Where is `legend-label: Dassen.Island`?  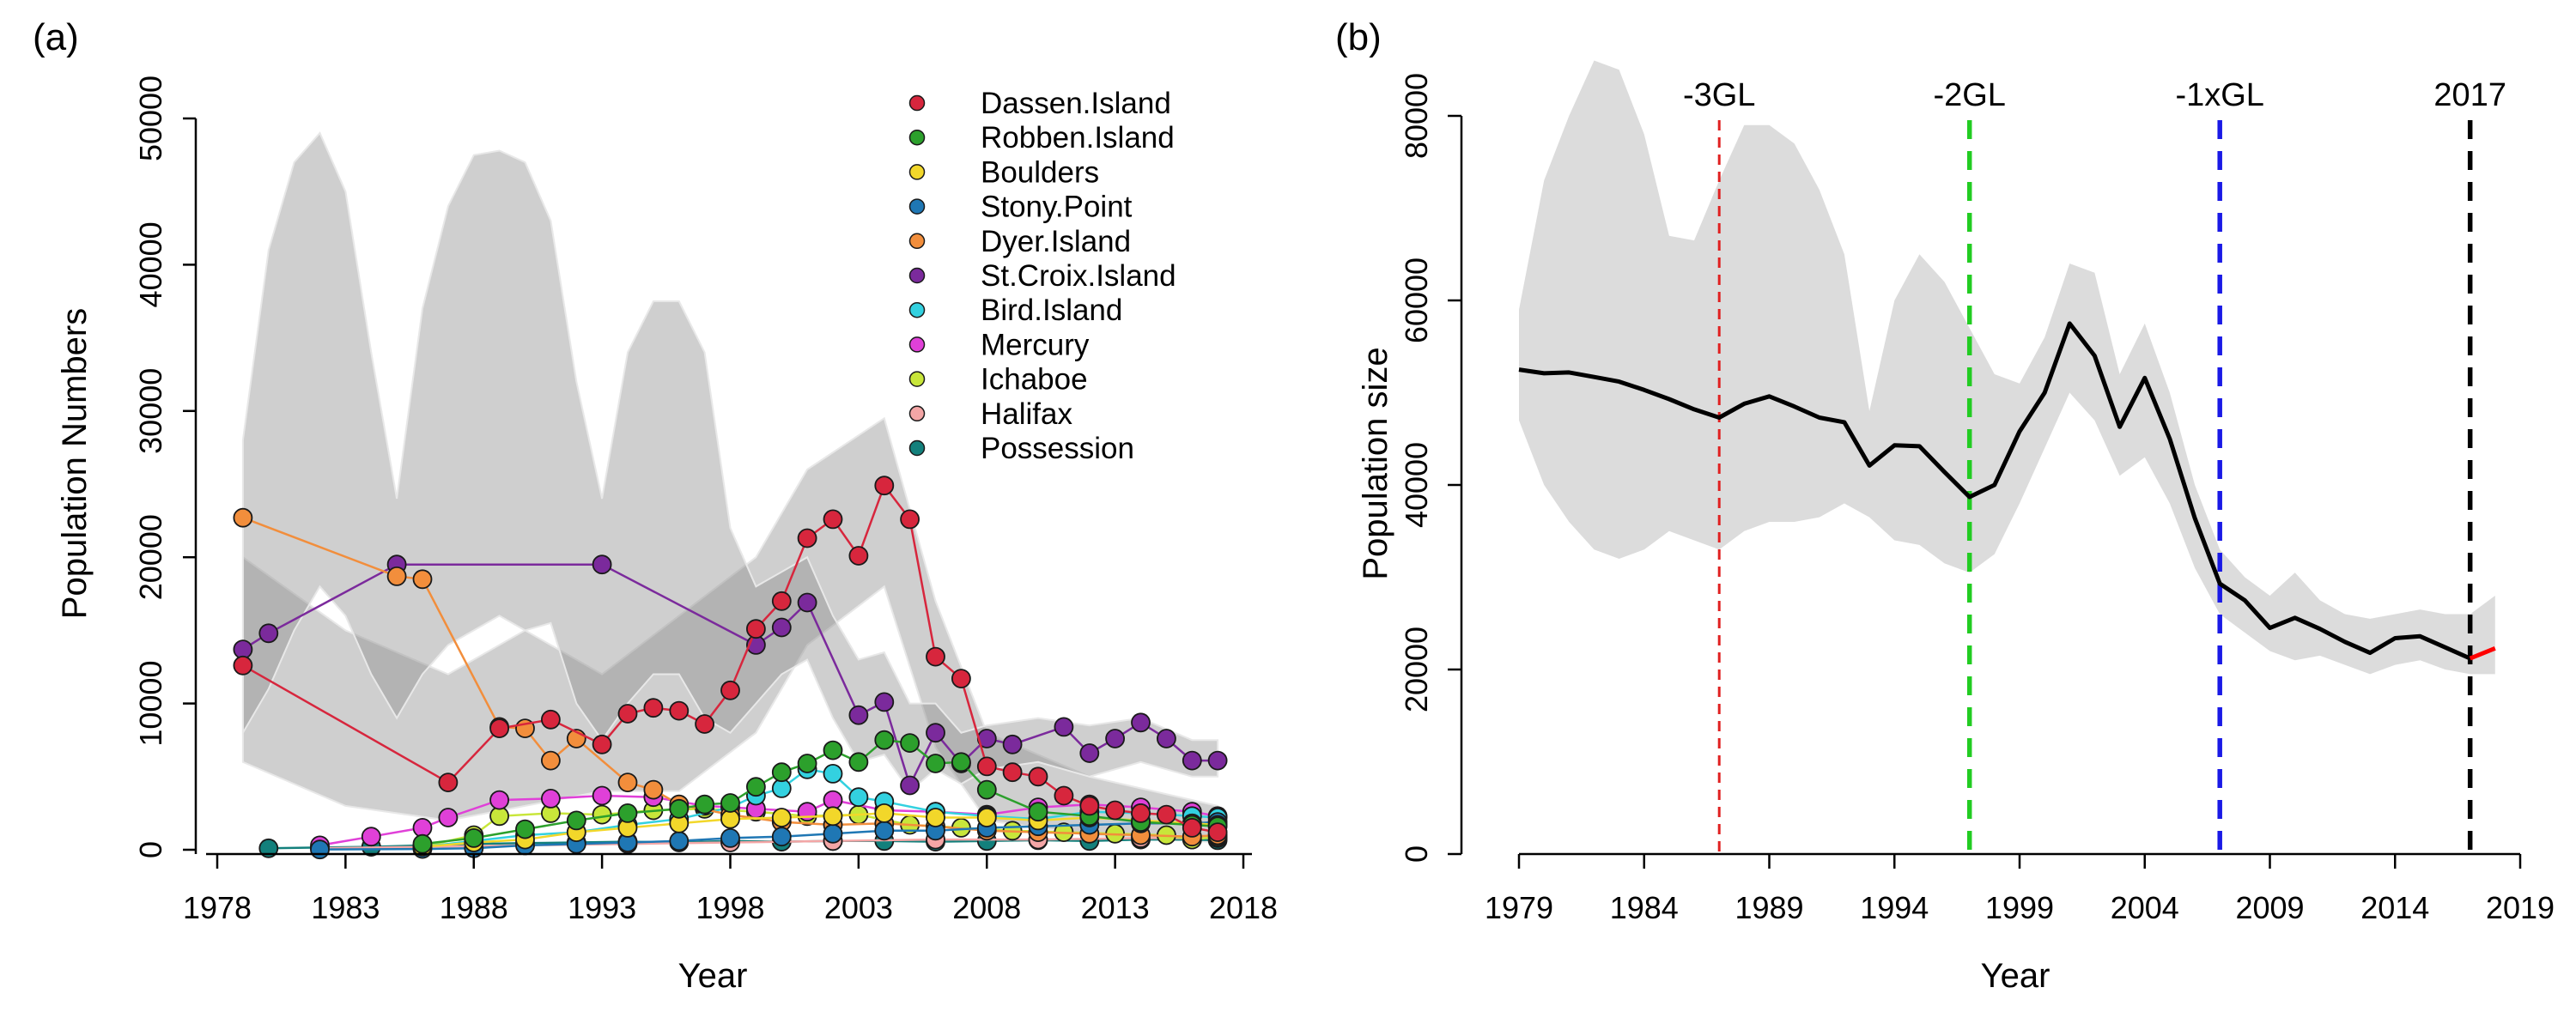 legend-label: Dassen.Island is located at coordinates (1076, 103).